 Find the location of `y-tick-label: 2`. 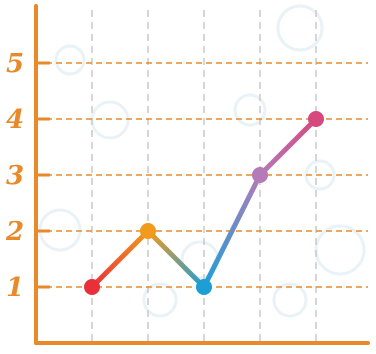

y-tick-label: 2 is located at coordinates (14, 232).